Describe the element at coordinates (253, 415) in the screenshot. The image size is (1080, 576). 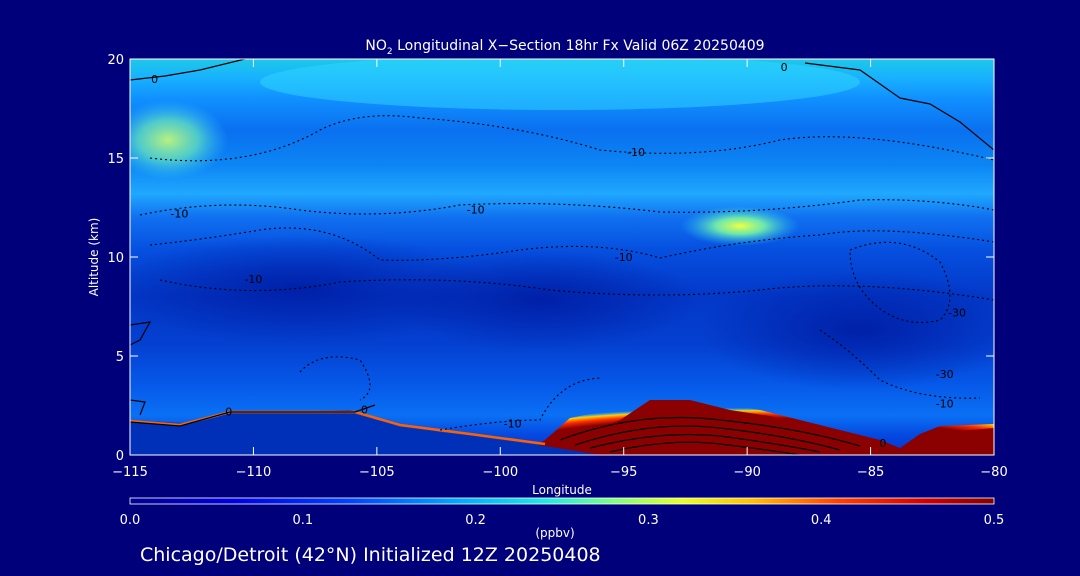
I see `contour-zero-surface` at that location.